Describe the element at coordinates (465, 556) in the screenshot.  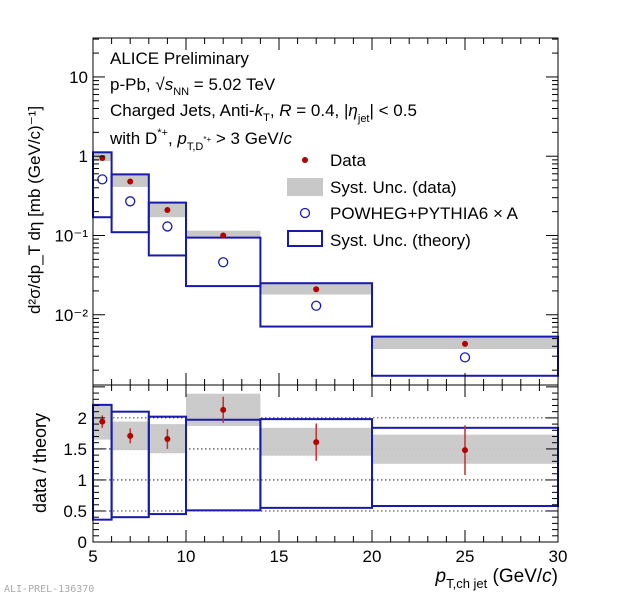
I see `x-tick-label: 25` at that location.